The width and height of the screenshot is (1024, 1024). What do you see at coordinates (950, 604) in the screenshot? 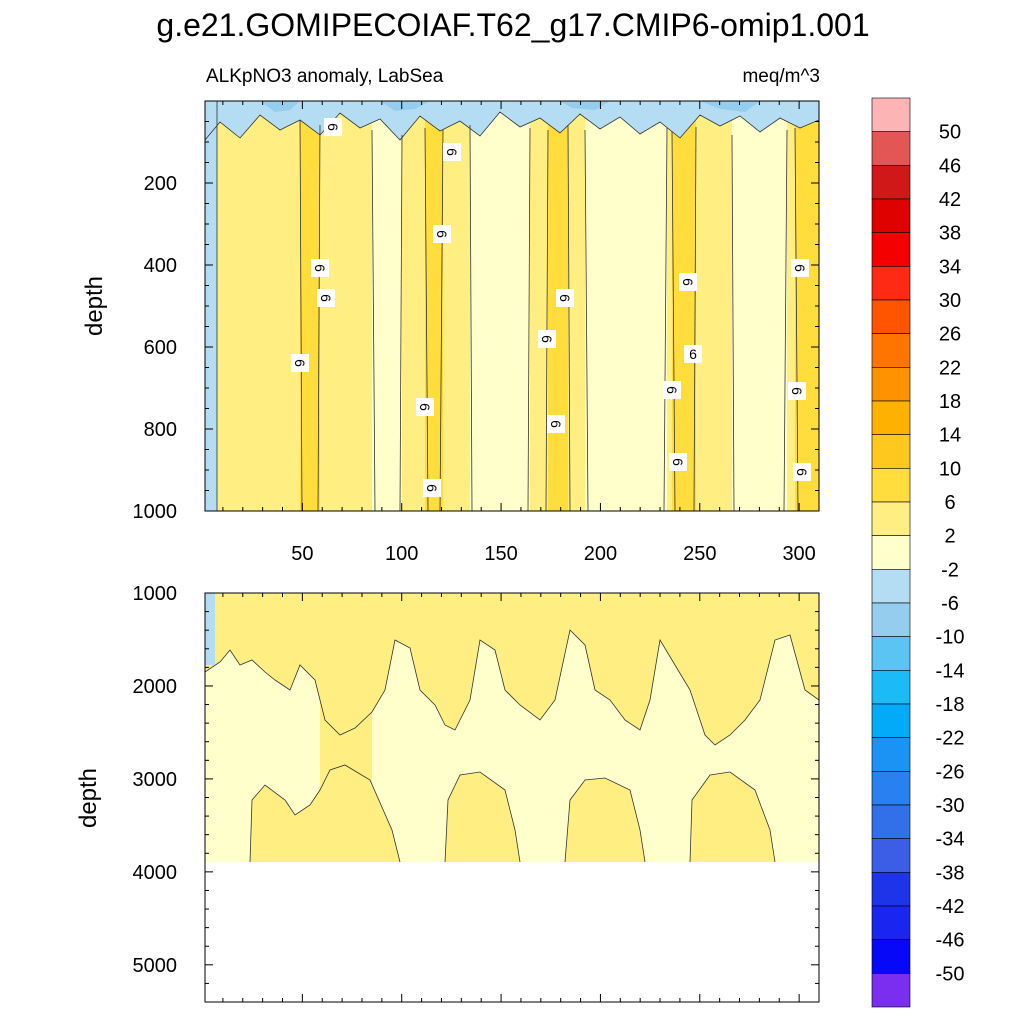
I see `colorbar-label: -6` at bounding box center [950, 604].